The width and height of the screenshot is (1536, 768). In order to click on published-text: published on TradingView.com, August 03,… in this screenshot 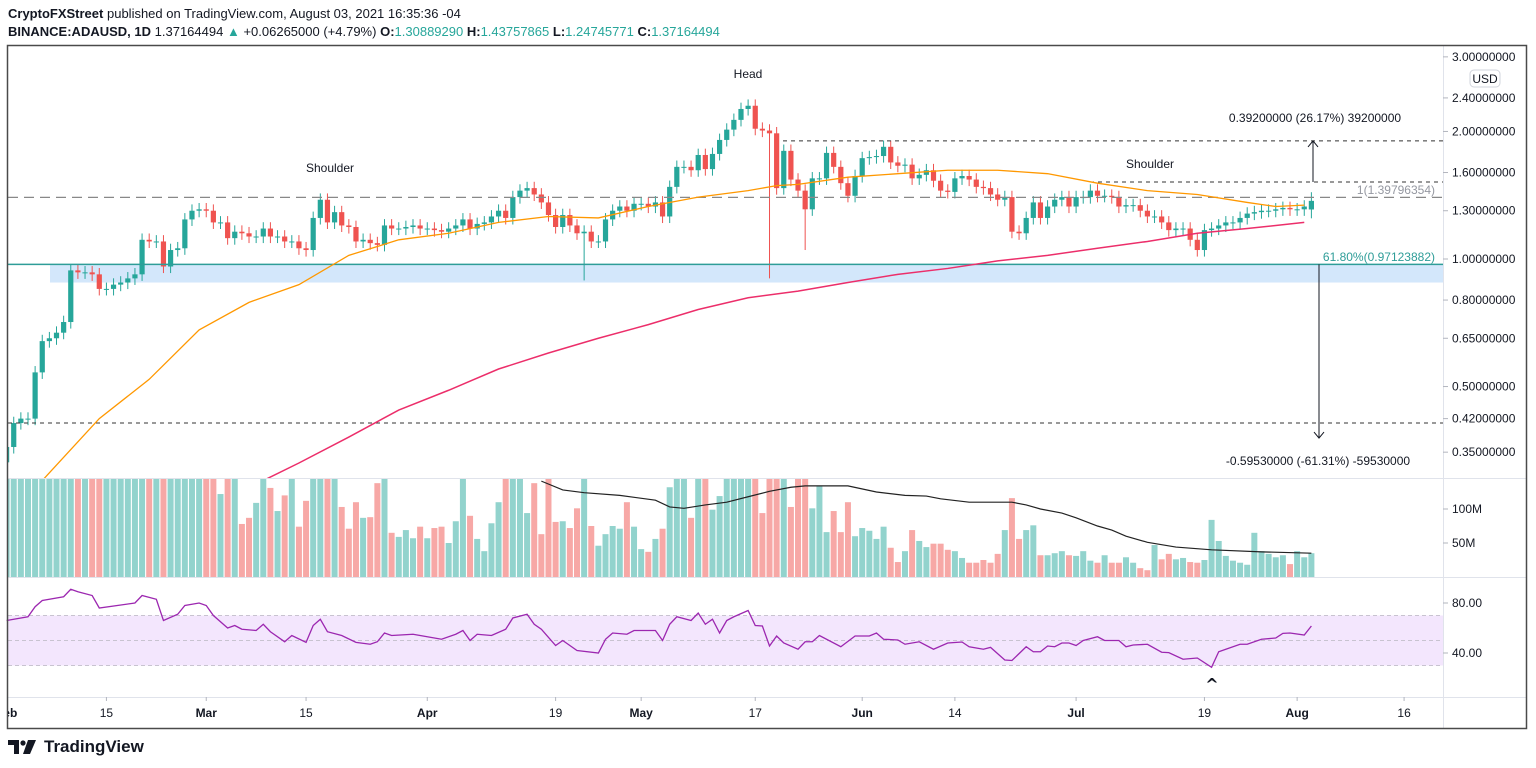, I will do `click(283, 13)`.